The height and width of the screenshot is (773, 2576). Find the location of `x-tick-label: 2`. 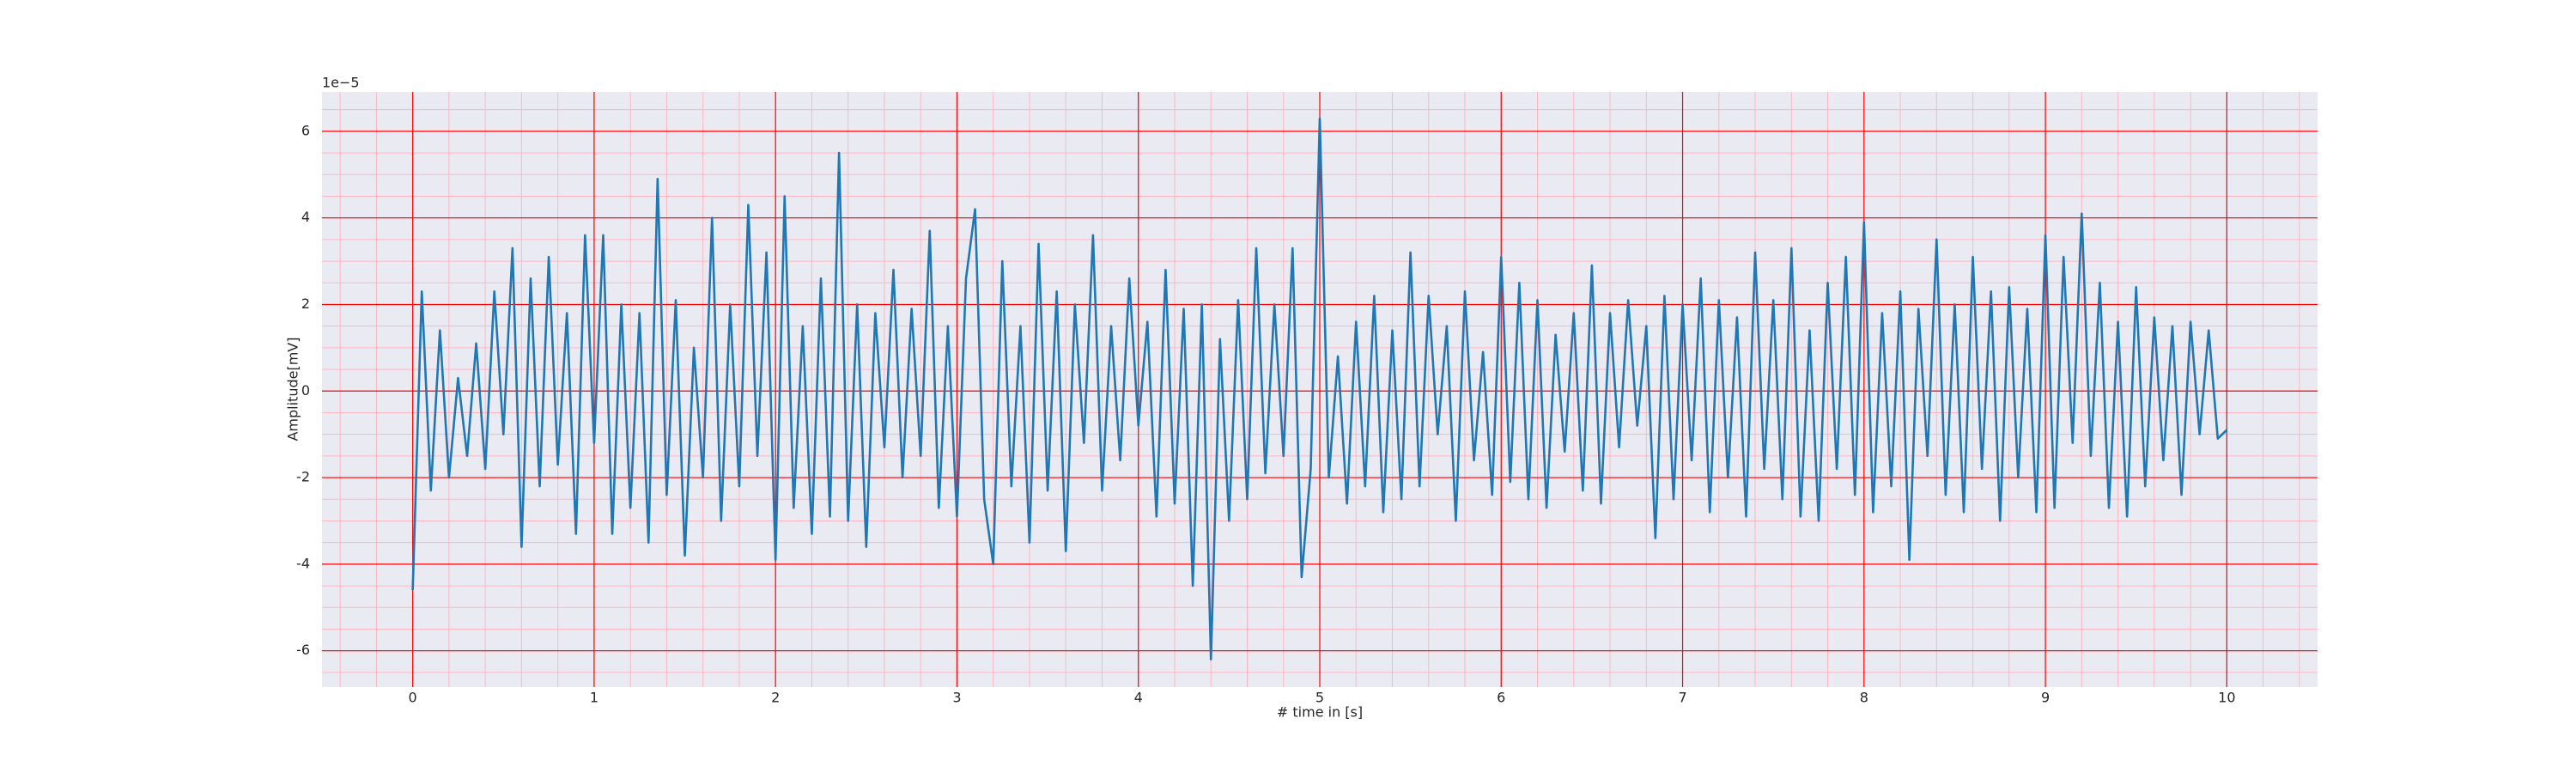

x-tick-label: 2 is located at coordinates (775, 698).